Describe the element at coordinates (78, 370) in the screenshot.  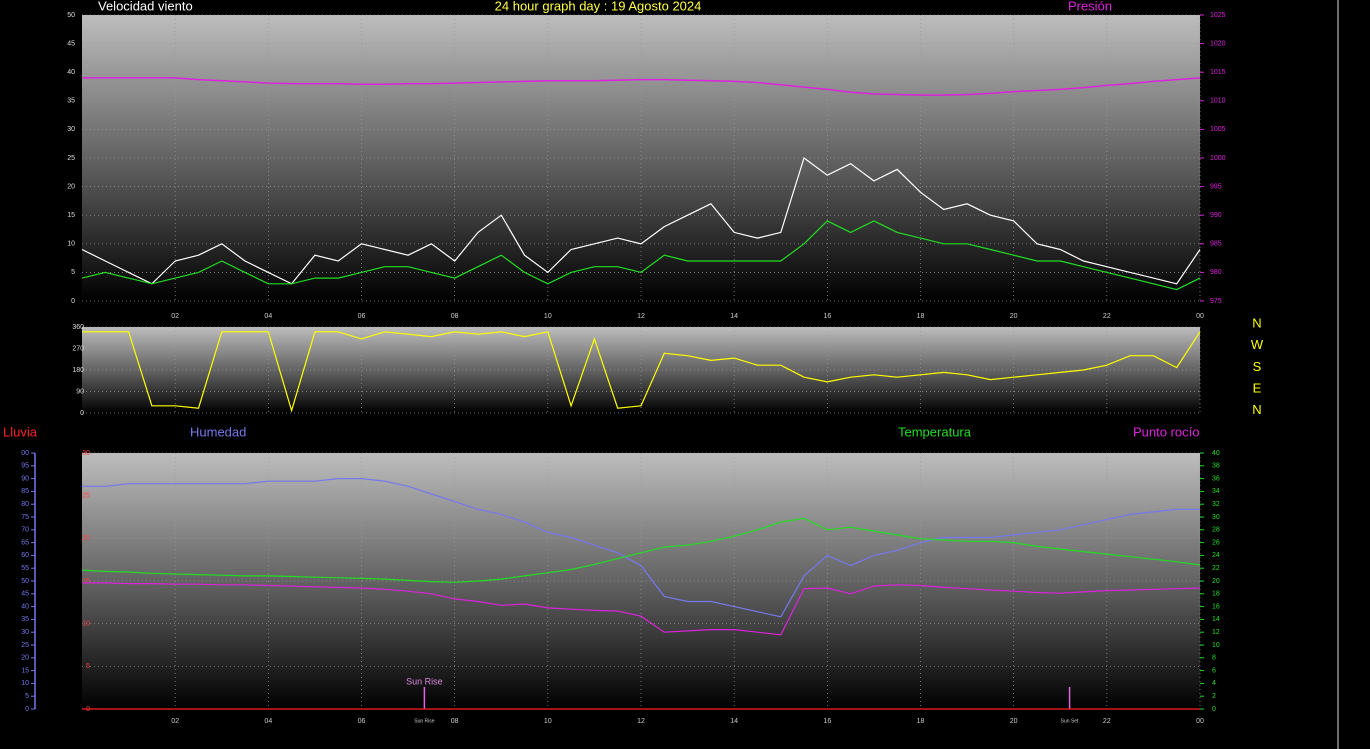
I see `y-tick-label: 180` at that location.